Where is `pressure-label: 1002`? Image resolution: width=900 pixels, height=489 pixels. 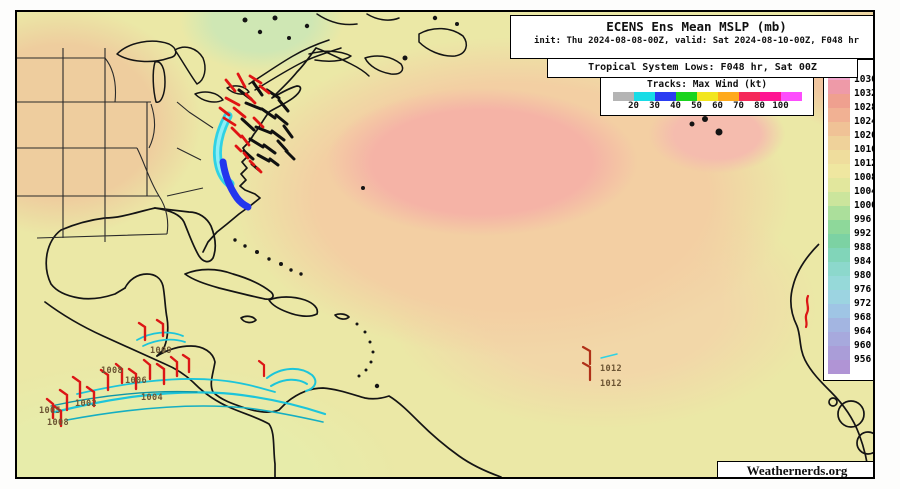
pressure-label: 1002 is located at coordinates (86, 404).